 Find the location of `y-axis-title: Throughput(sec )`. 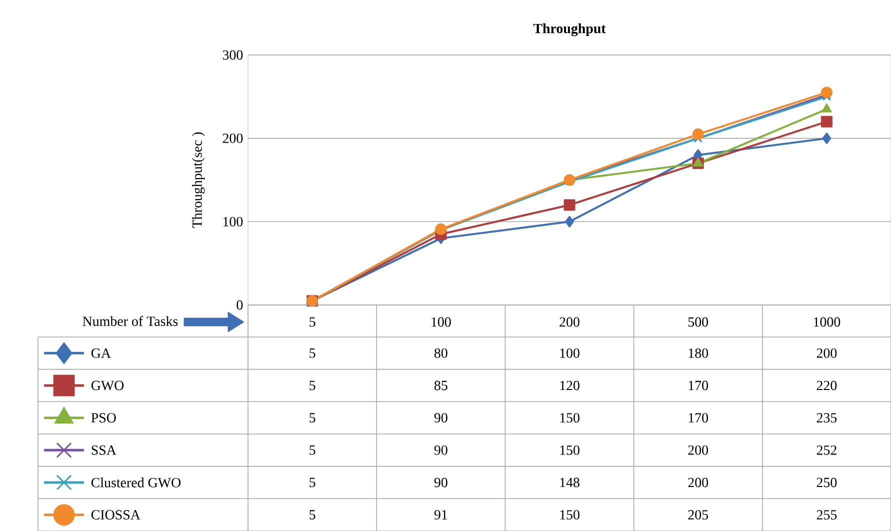

y-axis-title: Throughput(sec ) is located at coordinates (198, 180).